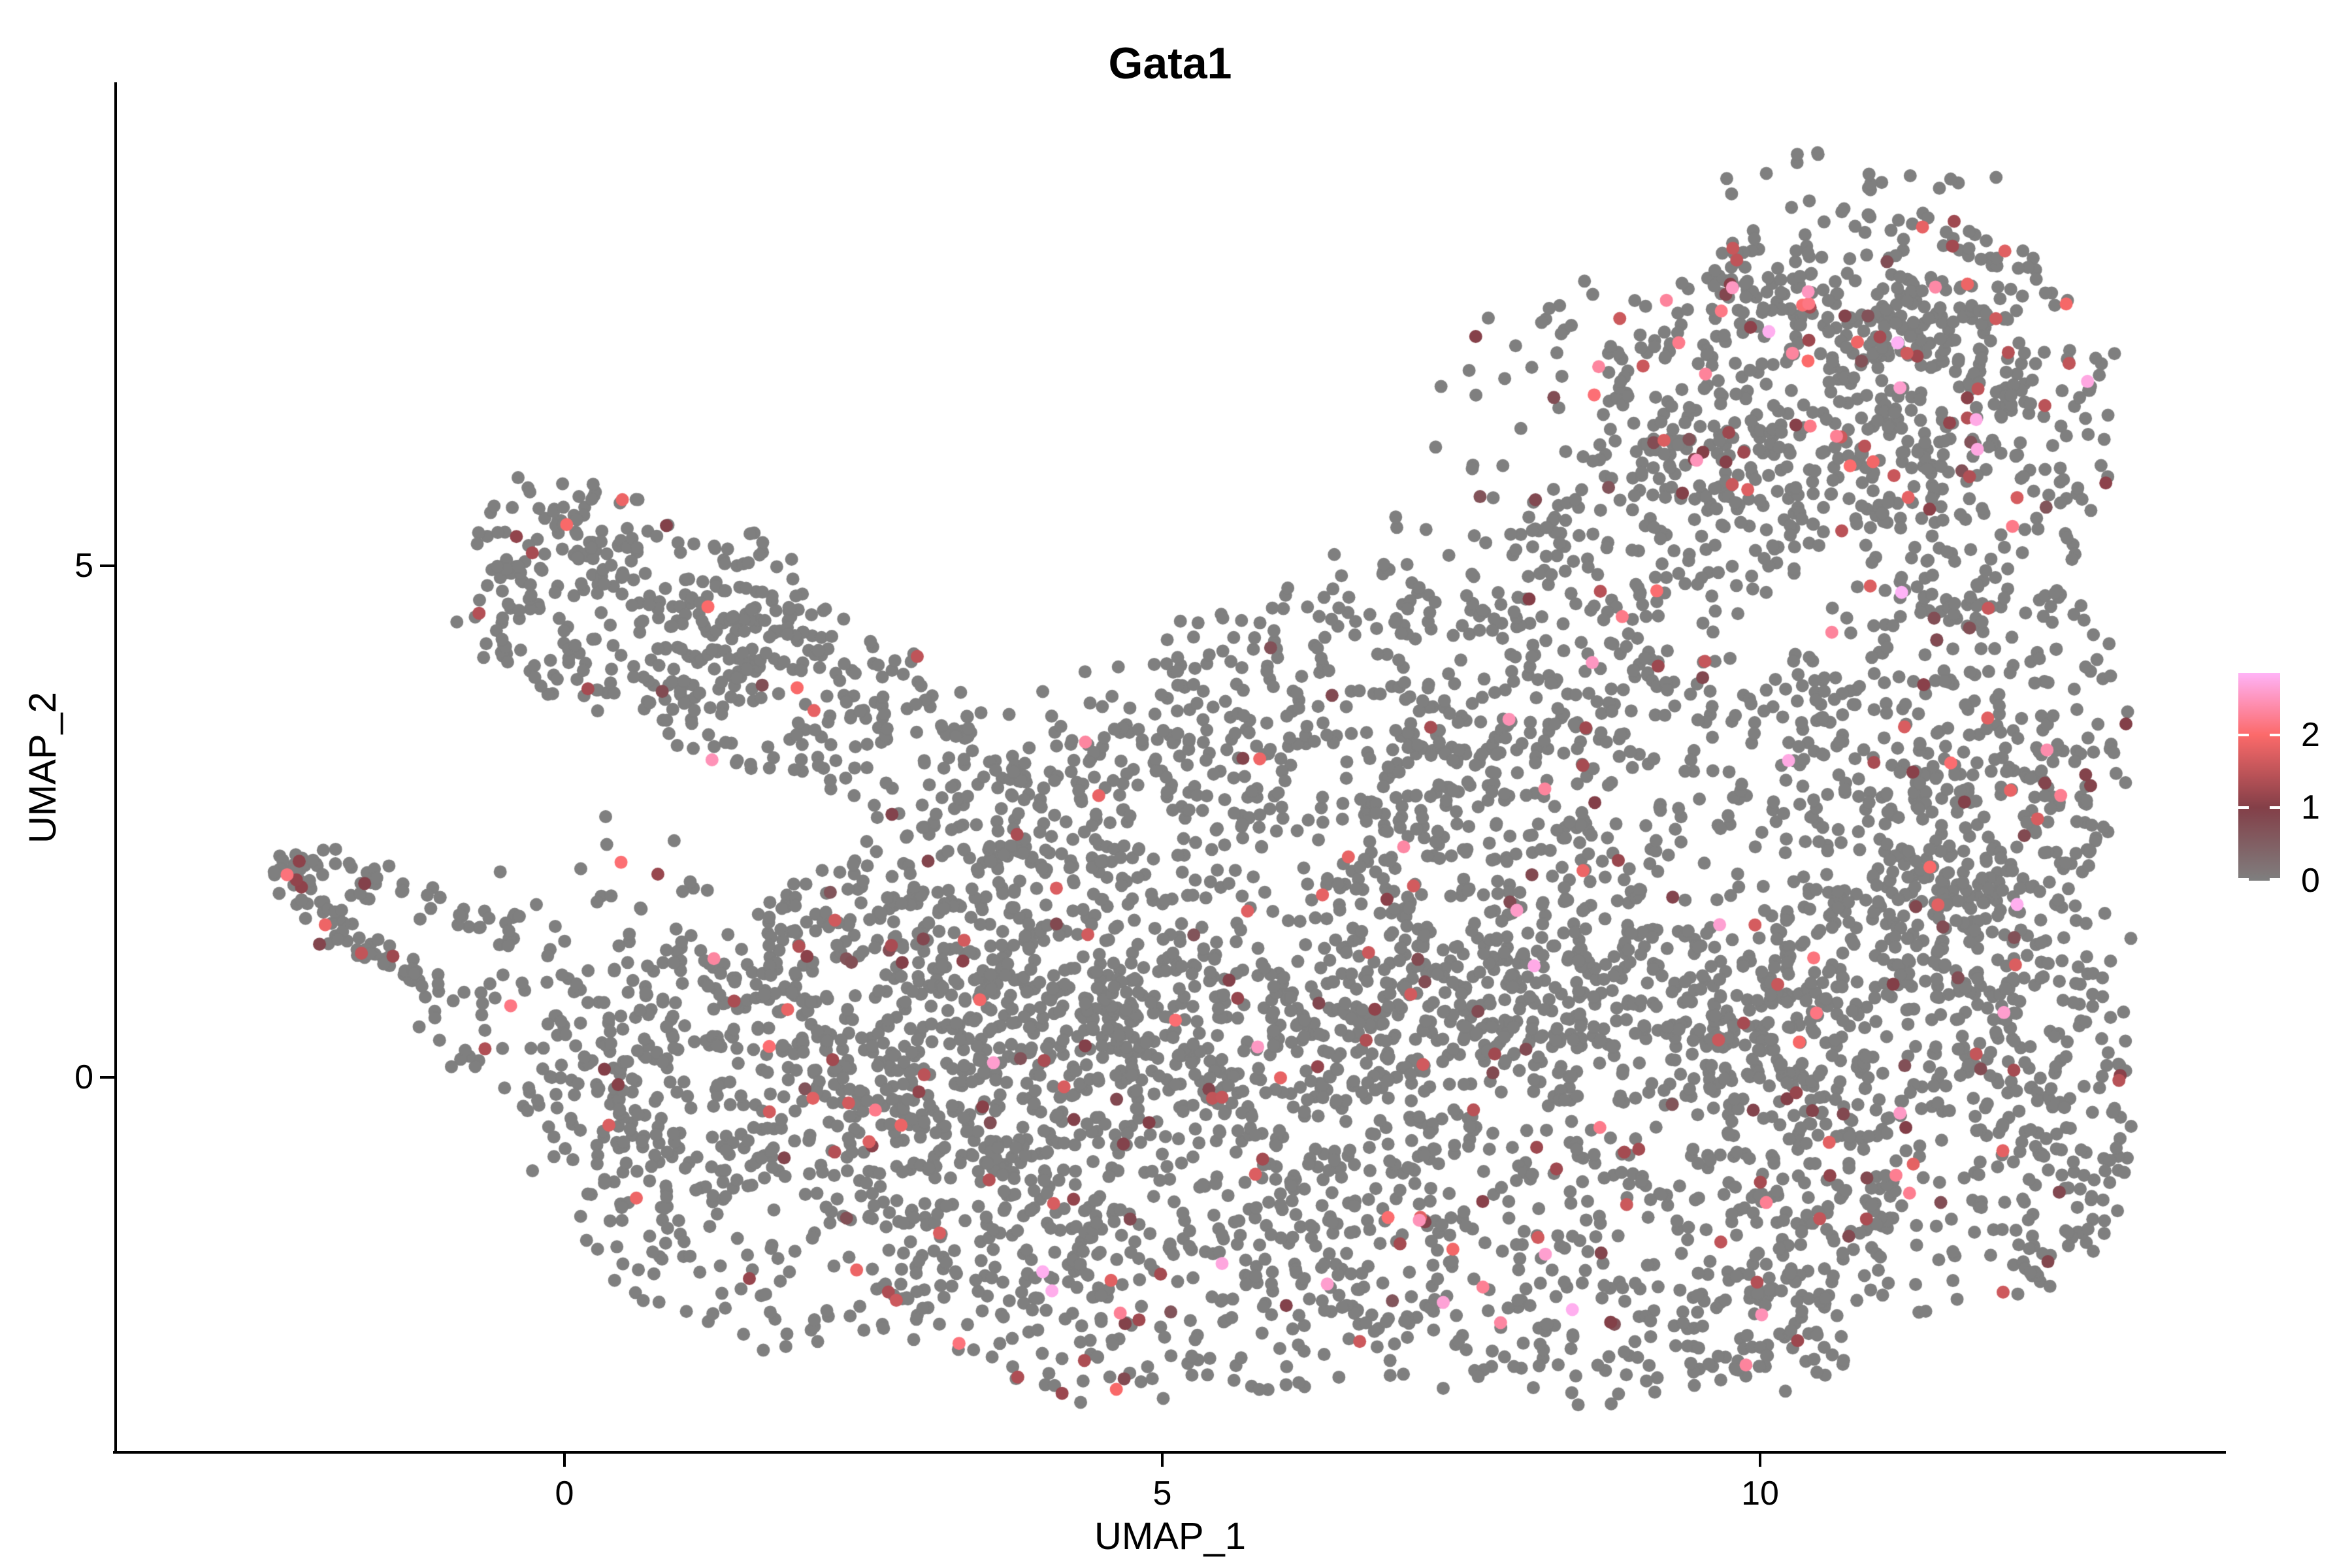 Image resolution: width=2352 pixels, height=1568 pixels. Describe the element at coordinates (1170, 63) in the screenshot. I see `plot-title: Gata1` at that location.